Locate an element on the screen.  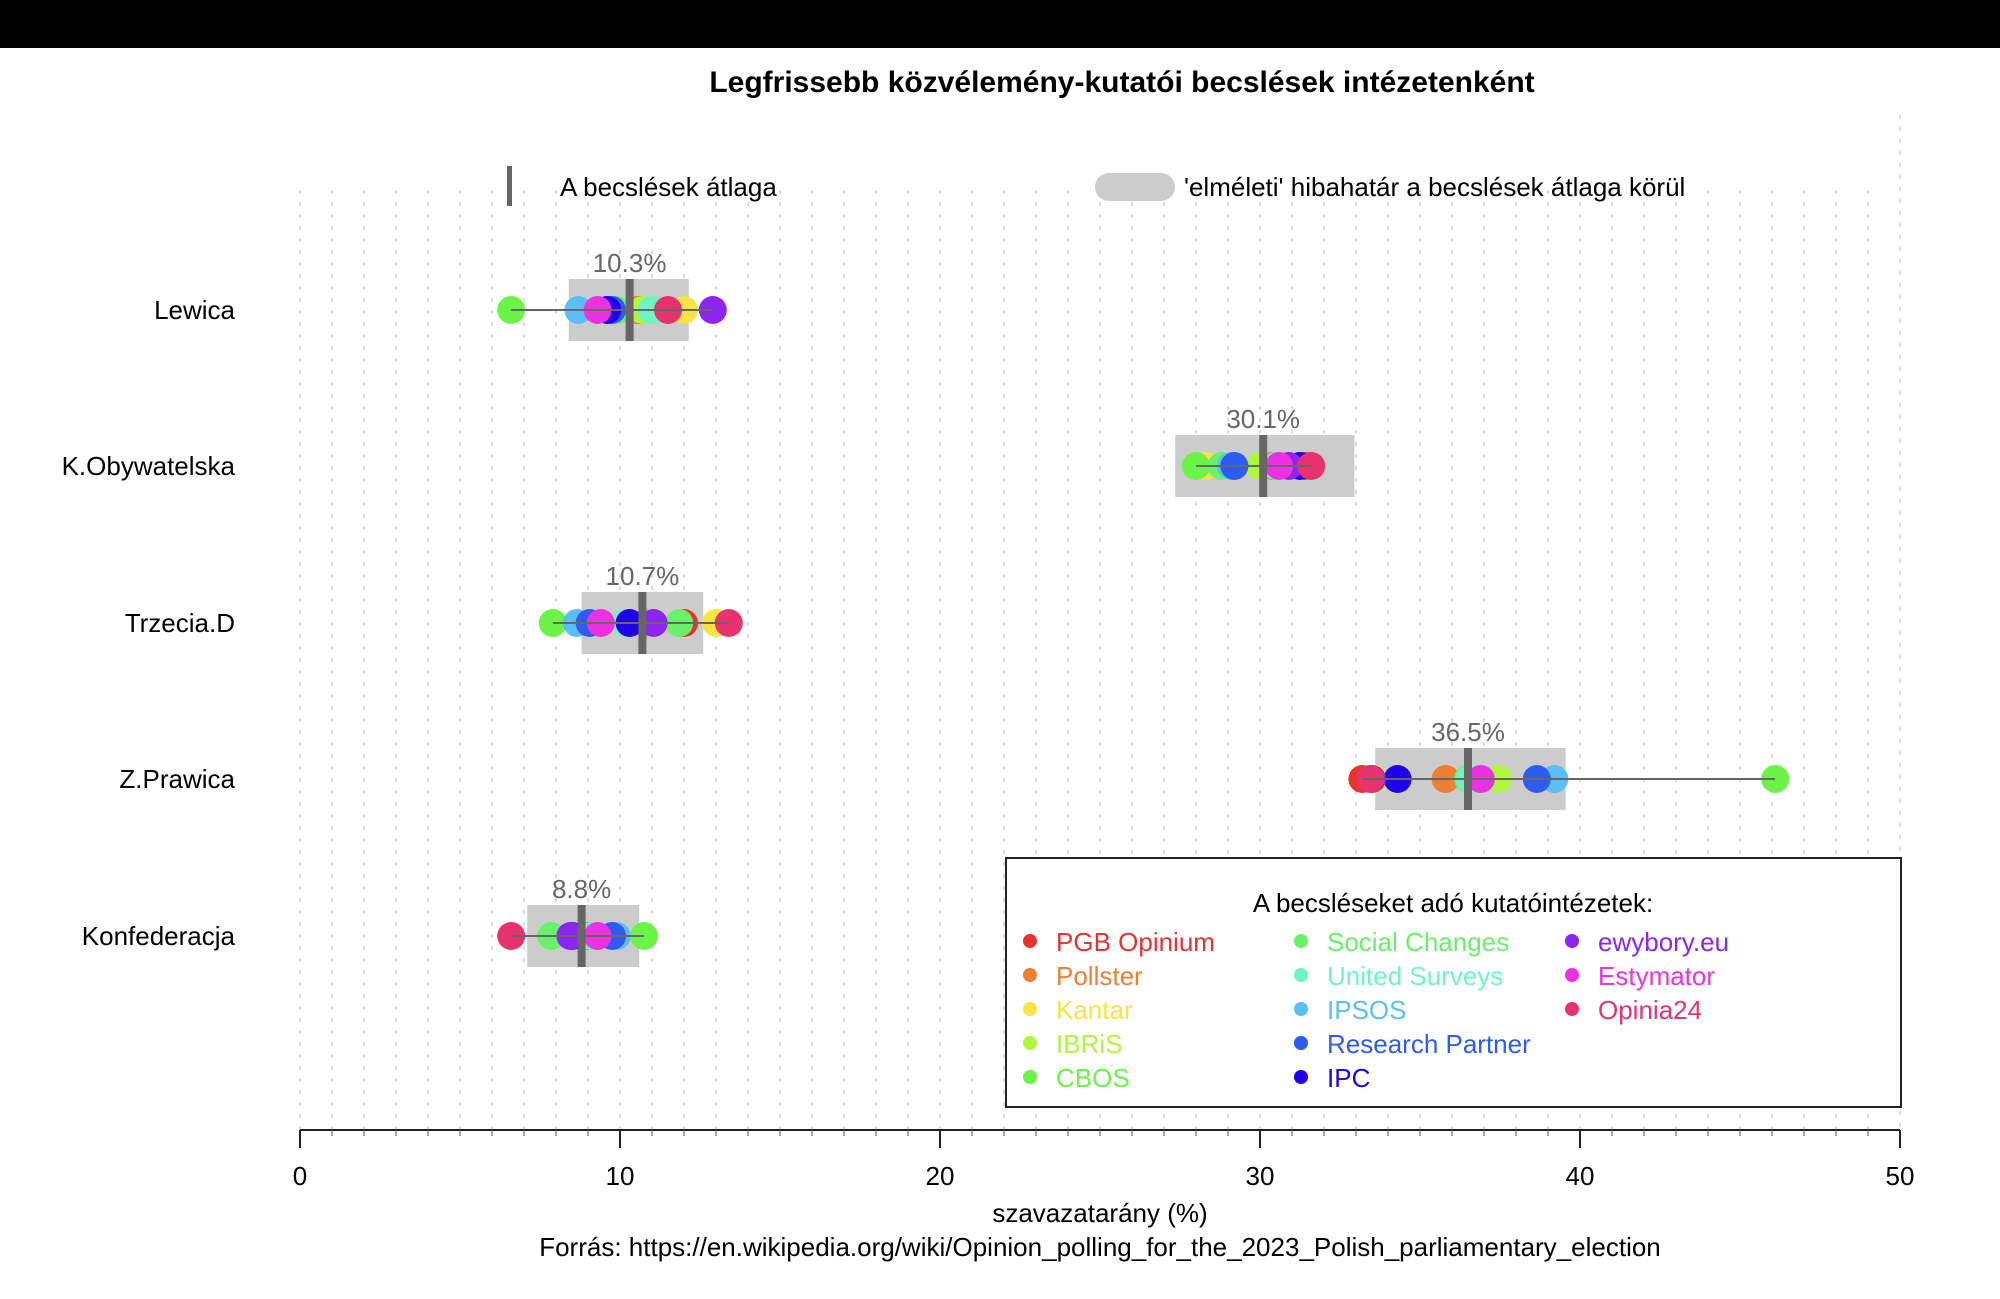
mean-legend-bar is located at coordinates (509, 186).